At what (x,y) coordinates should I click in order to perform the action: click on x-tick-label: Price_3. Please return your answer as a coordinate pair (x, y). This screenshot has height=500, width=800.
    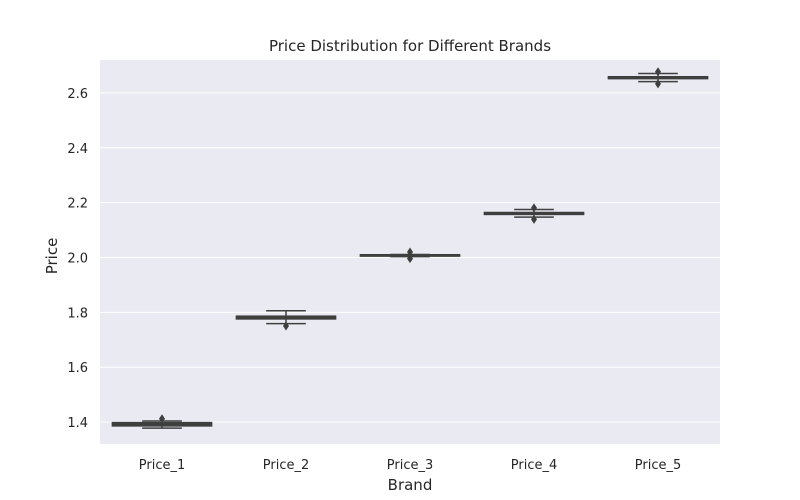
    Looking at the image, I should click on (410, 465).